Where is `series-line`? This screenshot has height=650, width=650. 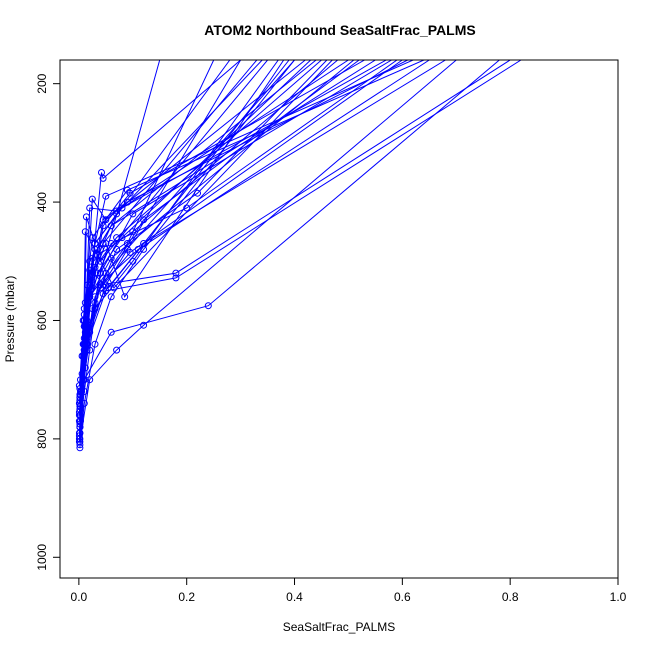
series-line is located at coordinates (171, 227).